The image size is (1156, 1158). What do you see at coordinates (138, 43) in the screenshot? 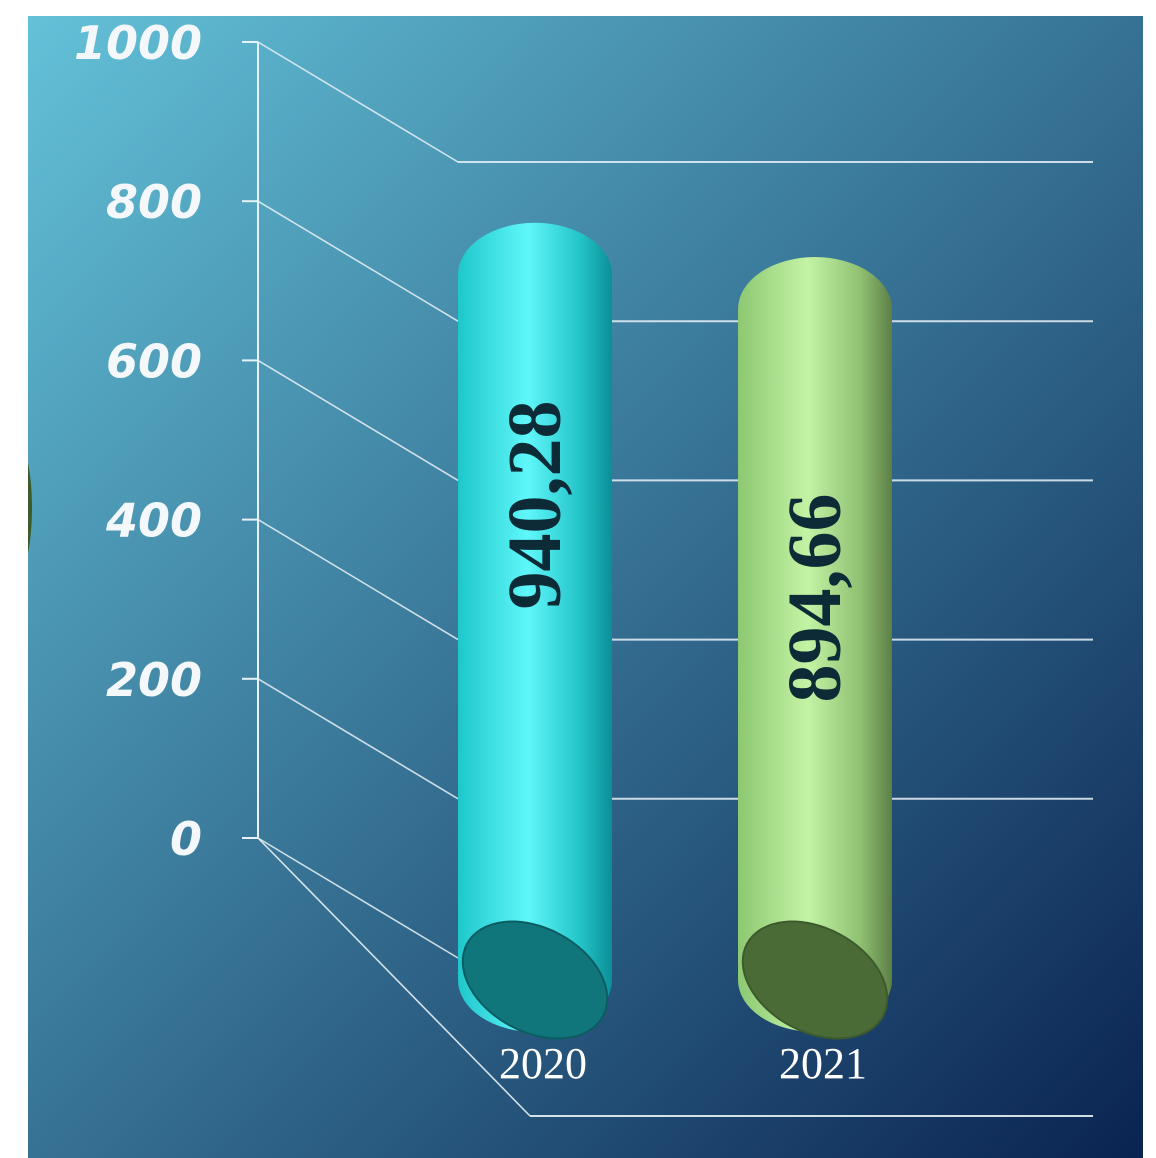
I see `y-tick-label: 1000` at bounding box center [138, 43].